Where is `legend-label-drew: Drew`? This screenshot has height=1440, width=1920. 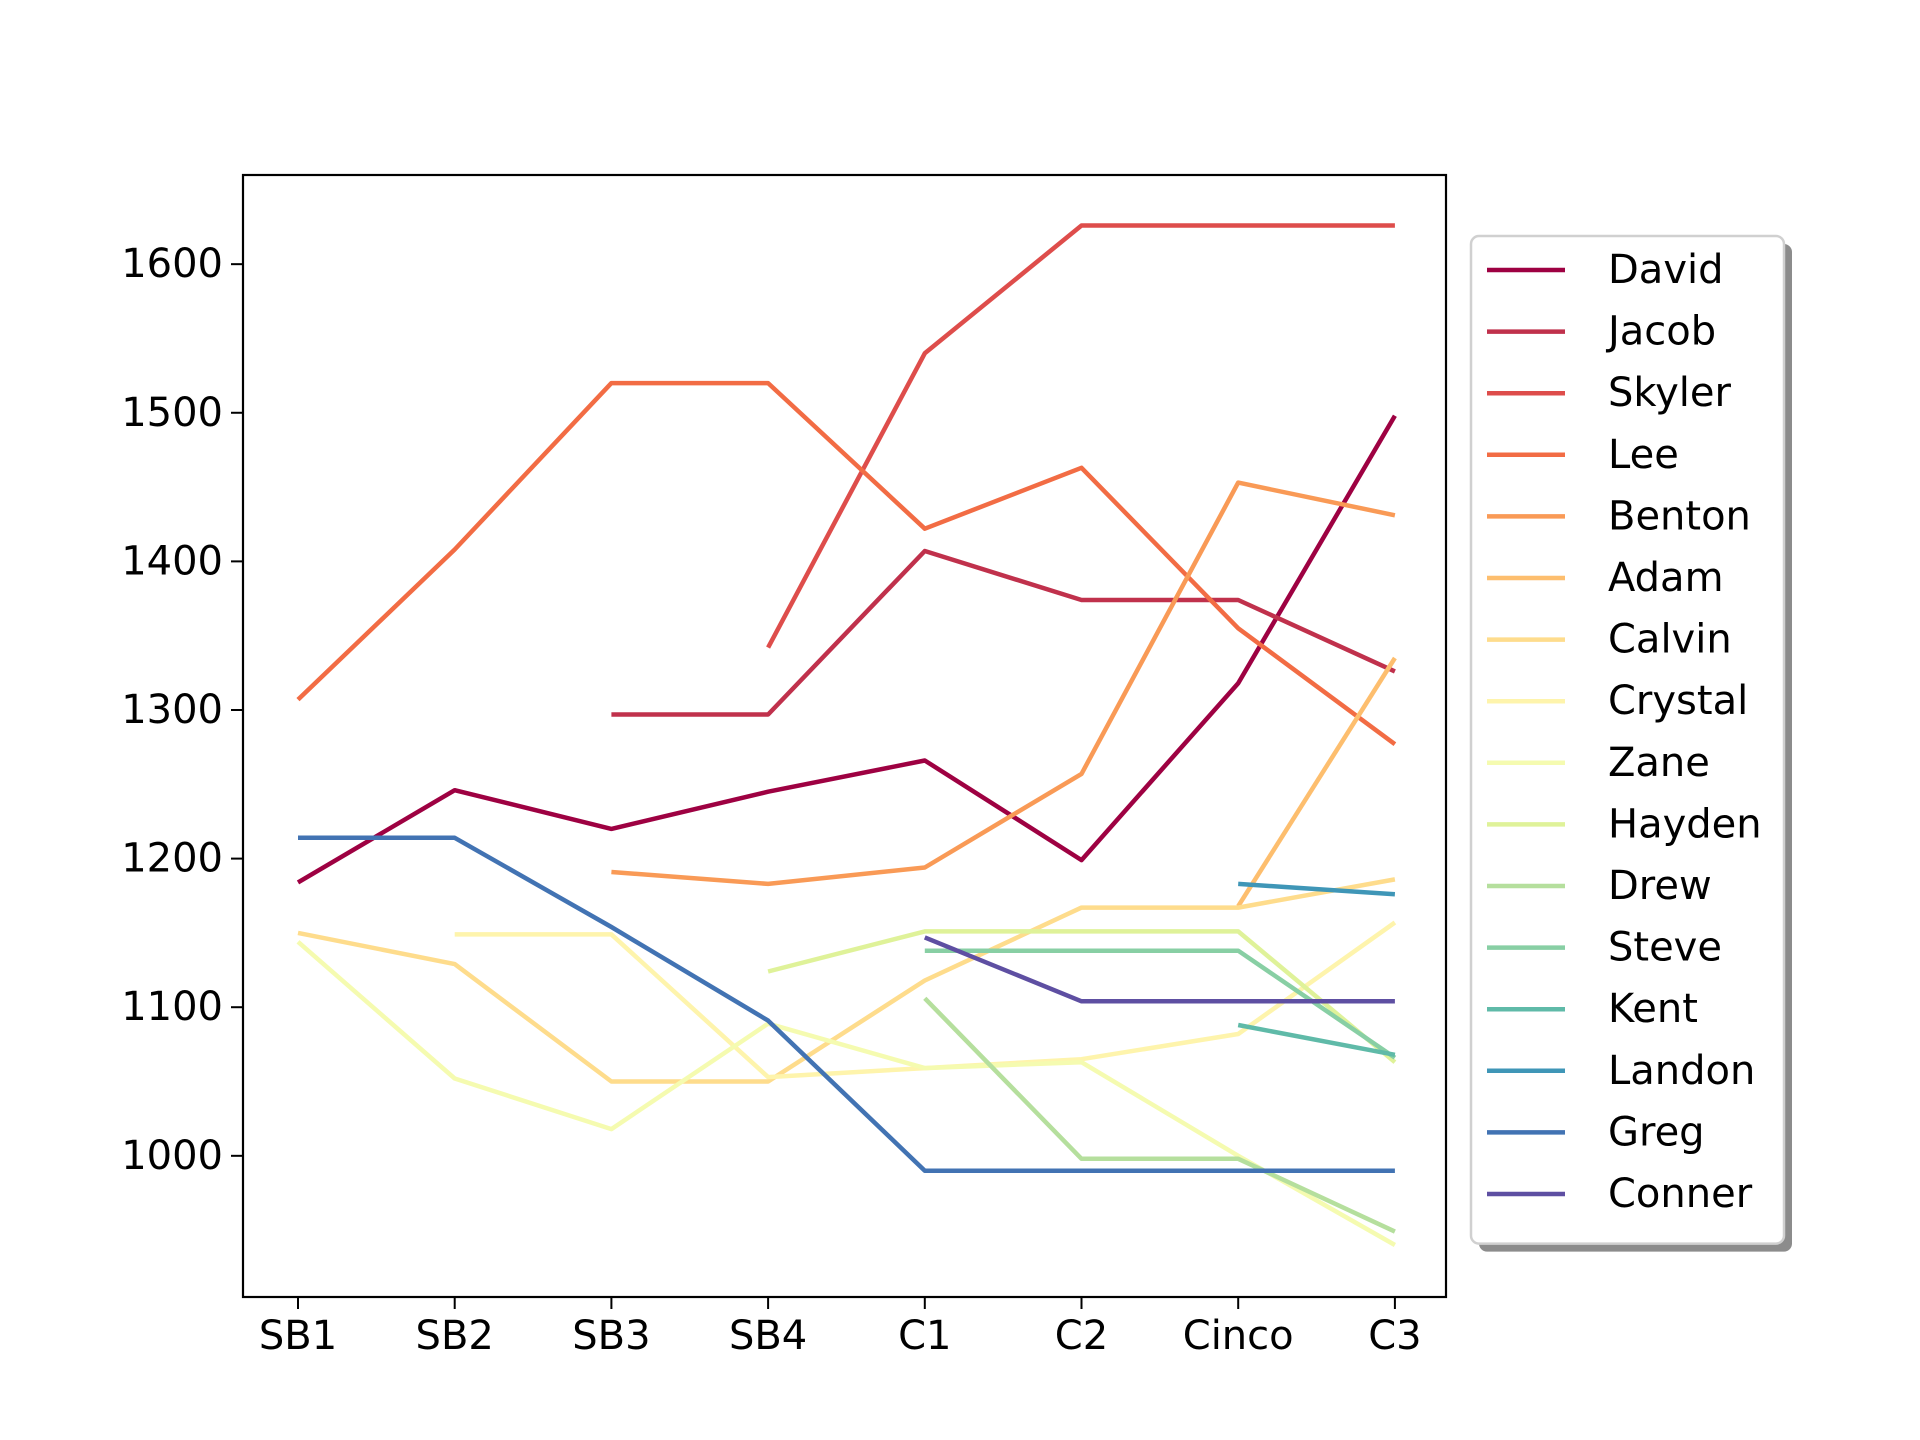 legend-label-drew: Drew is located at coordinates (1660, 886).